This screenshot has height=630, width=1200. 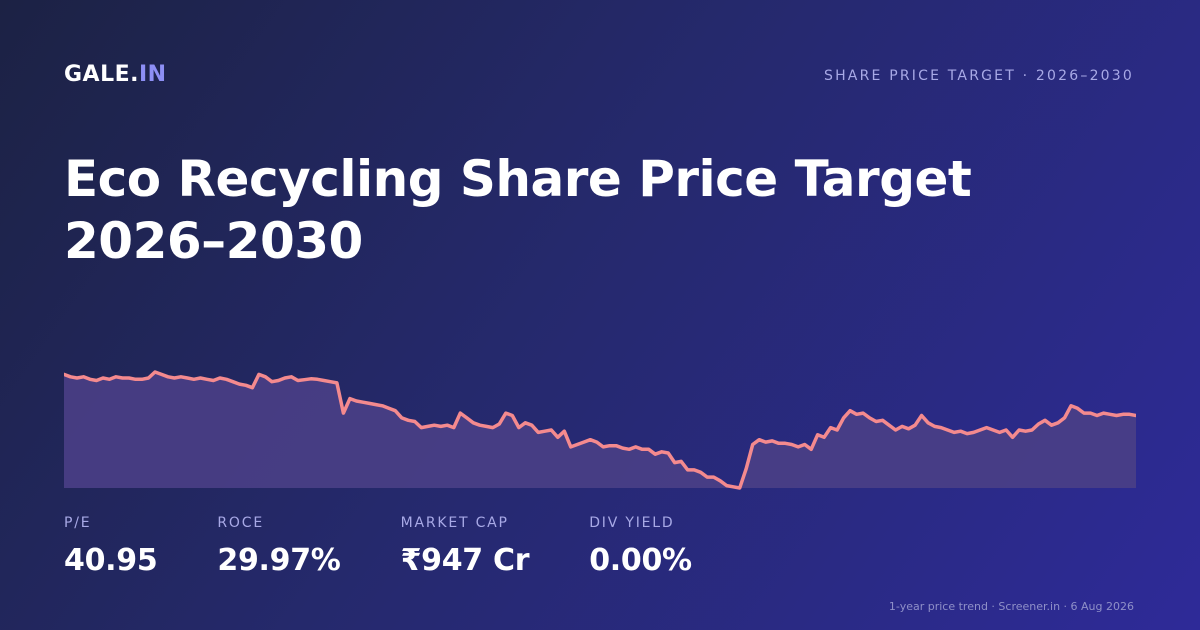 What do you see at coordinates (153, 74) in the screenshot?
I see `brand-accent: IN` at bounding box center [153, 74].